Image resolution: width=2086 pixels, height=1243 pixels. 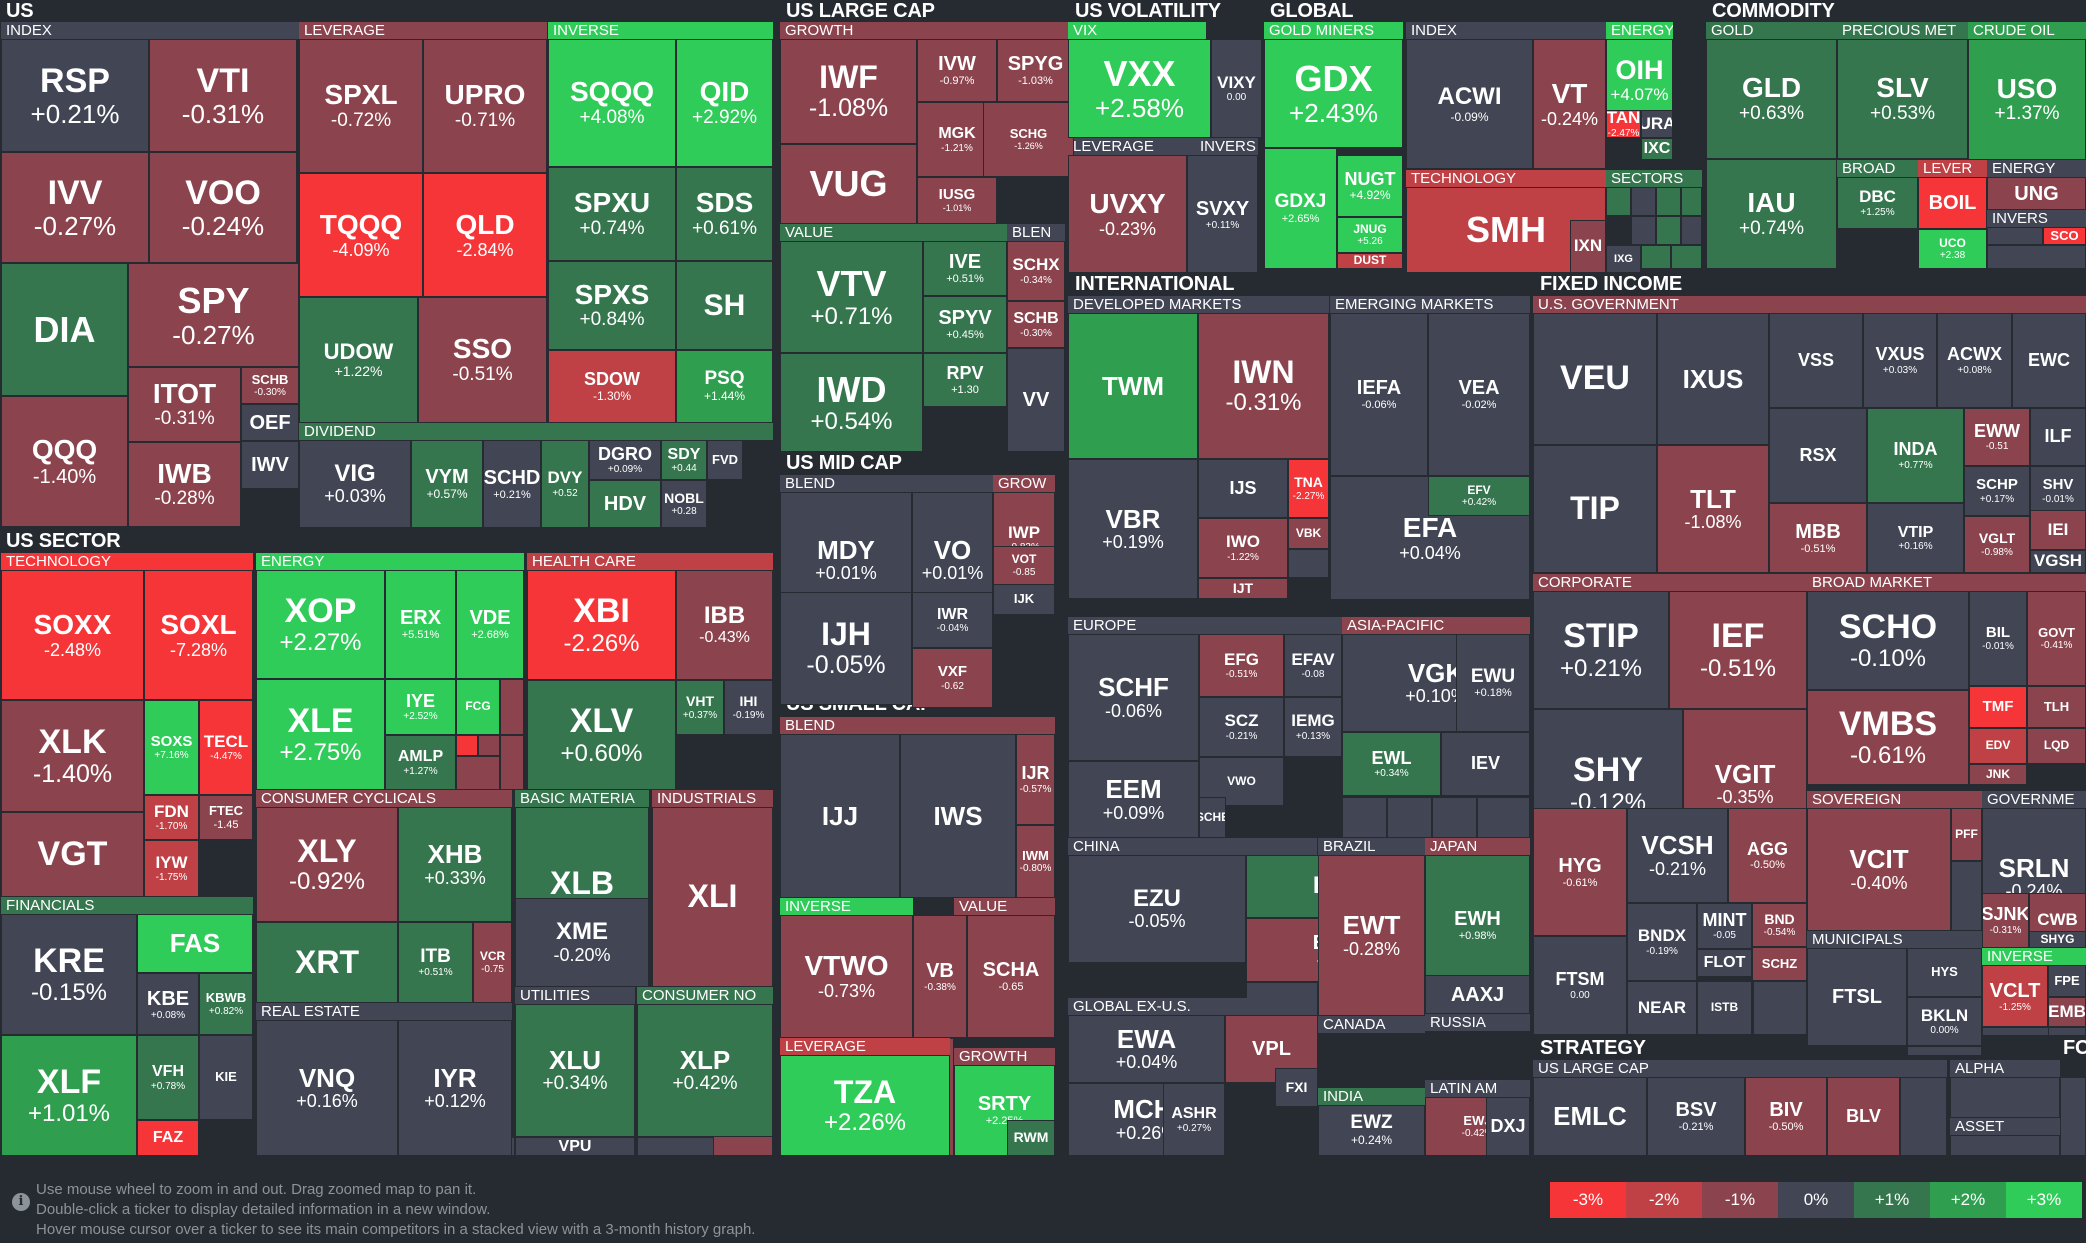 What do you see at coordinates (420, 624) in the screenshot?
I see `ticker-tile-erx: ERX +5.51%` at bounding box center [420, 624].